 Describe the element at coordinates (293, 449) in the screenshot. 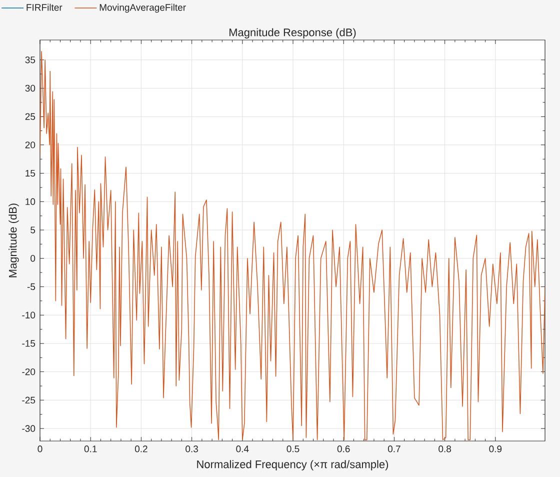

I see `x-tick-label: 0.5` at that location.